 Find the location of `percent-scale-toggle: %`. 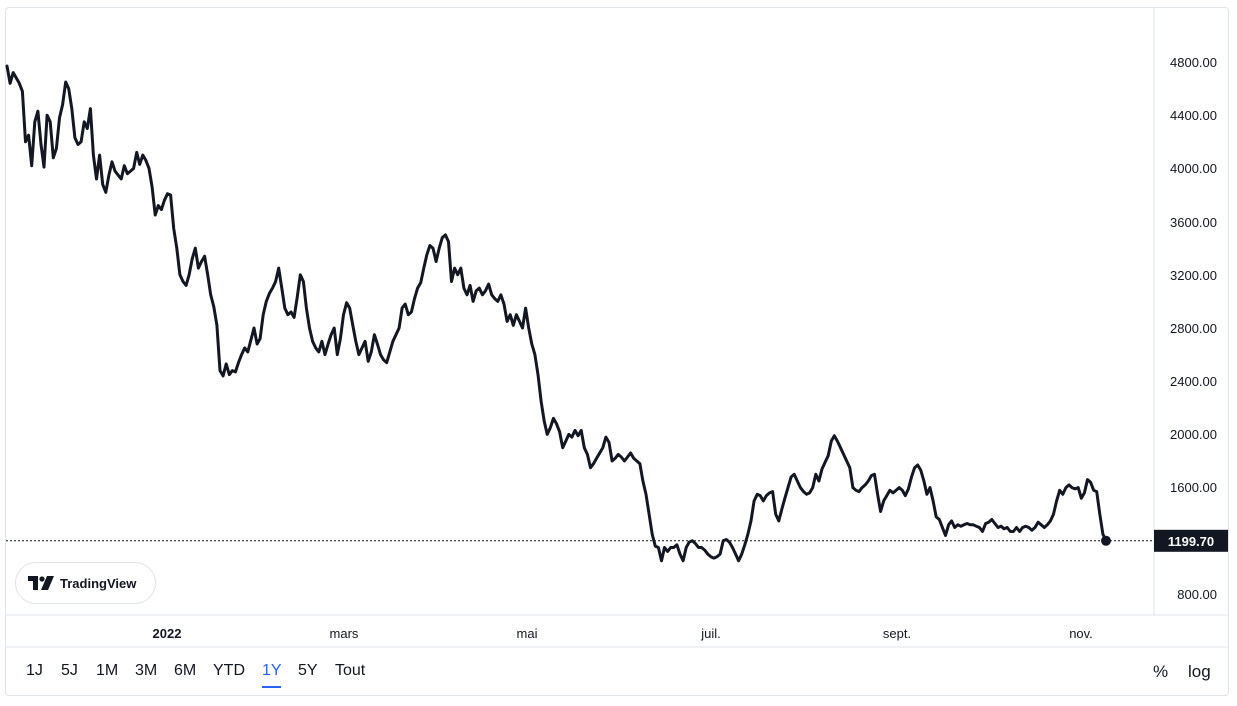

percent-scale-toggle: % is located at coordinates (1161, 671).